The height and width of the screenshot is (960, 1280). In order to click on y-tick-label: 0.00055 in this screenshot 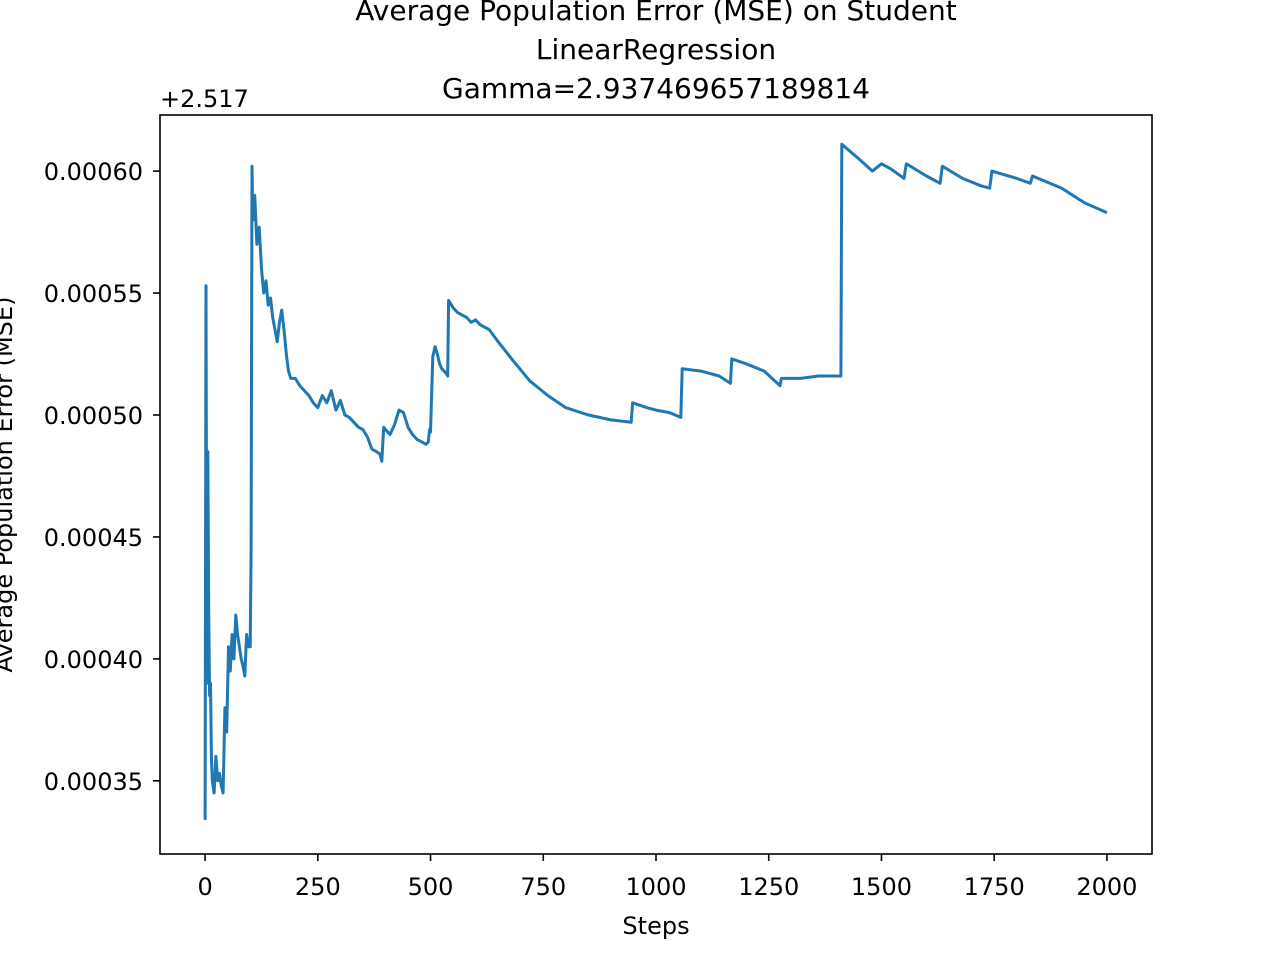, I will do `click(93, 294)`.